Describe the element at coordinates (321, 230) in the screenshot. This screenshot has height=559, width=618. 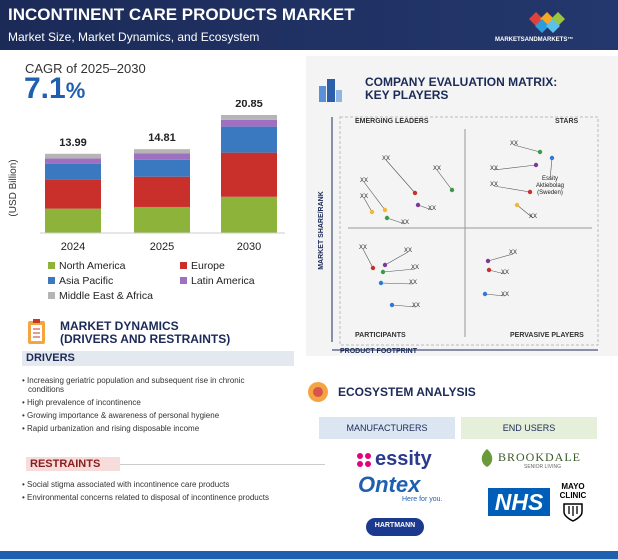
I see `matrix-y-axis-label: MARKET SHARE/RANK` at that location.